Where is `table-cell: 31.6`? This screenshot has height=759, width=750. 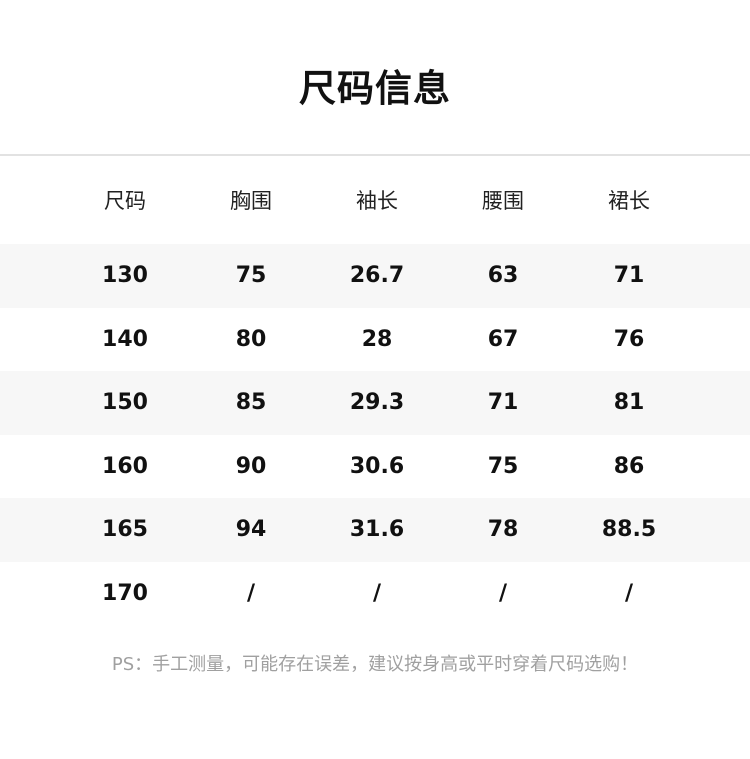
table-cell: 31.6 is located at coordinates (377, 530).